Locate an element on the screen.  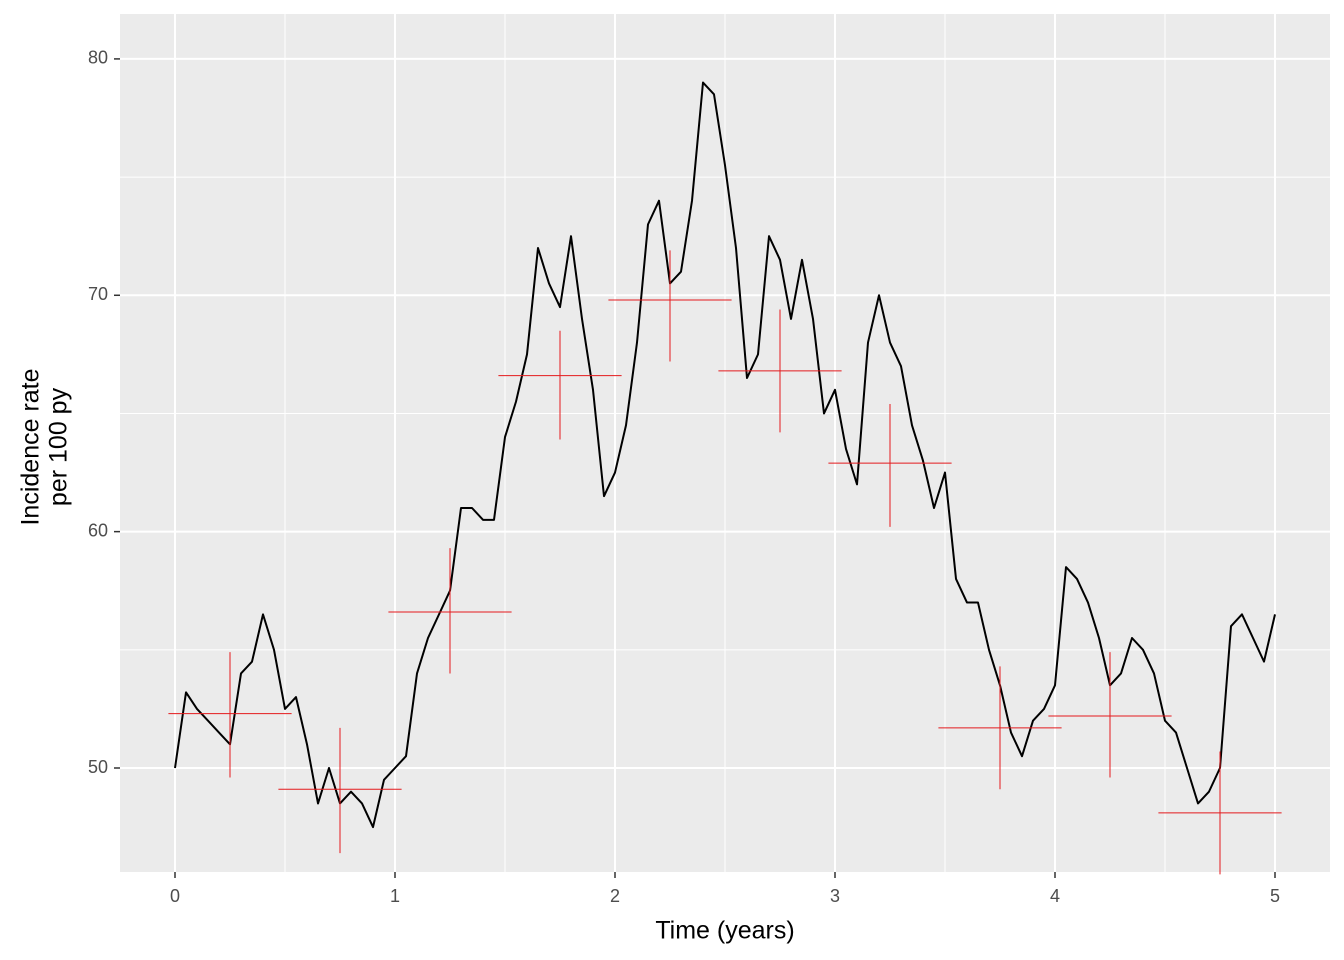
y-tick-label: 70 is located at coordinates (98, 294).